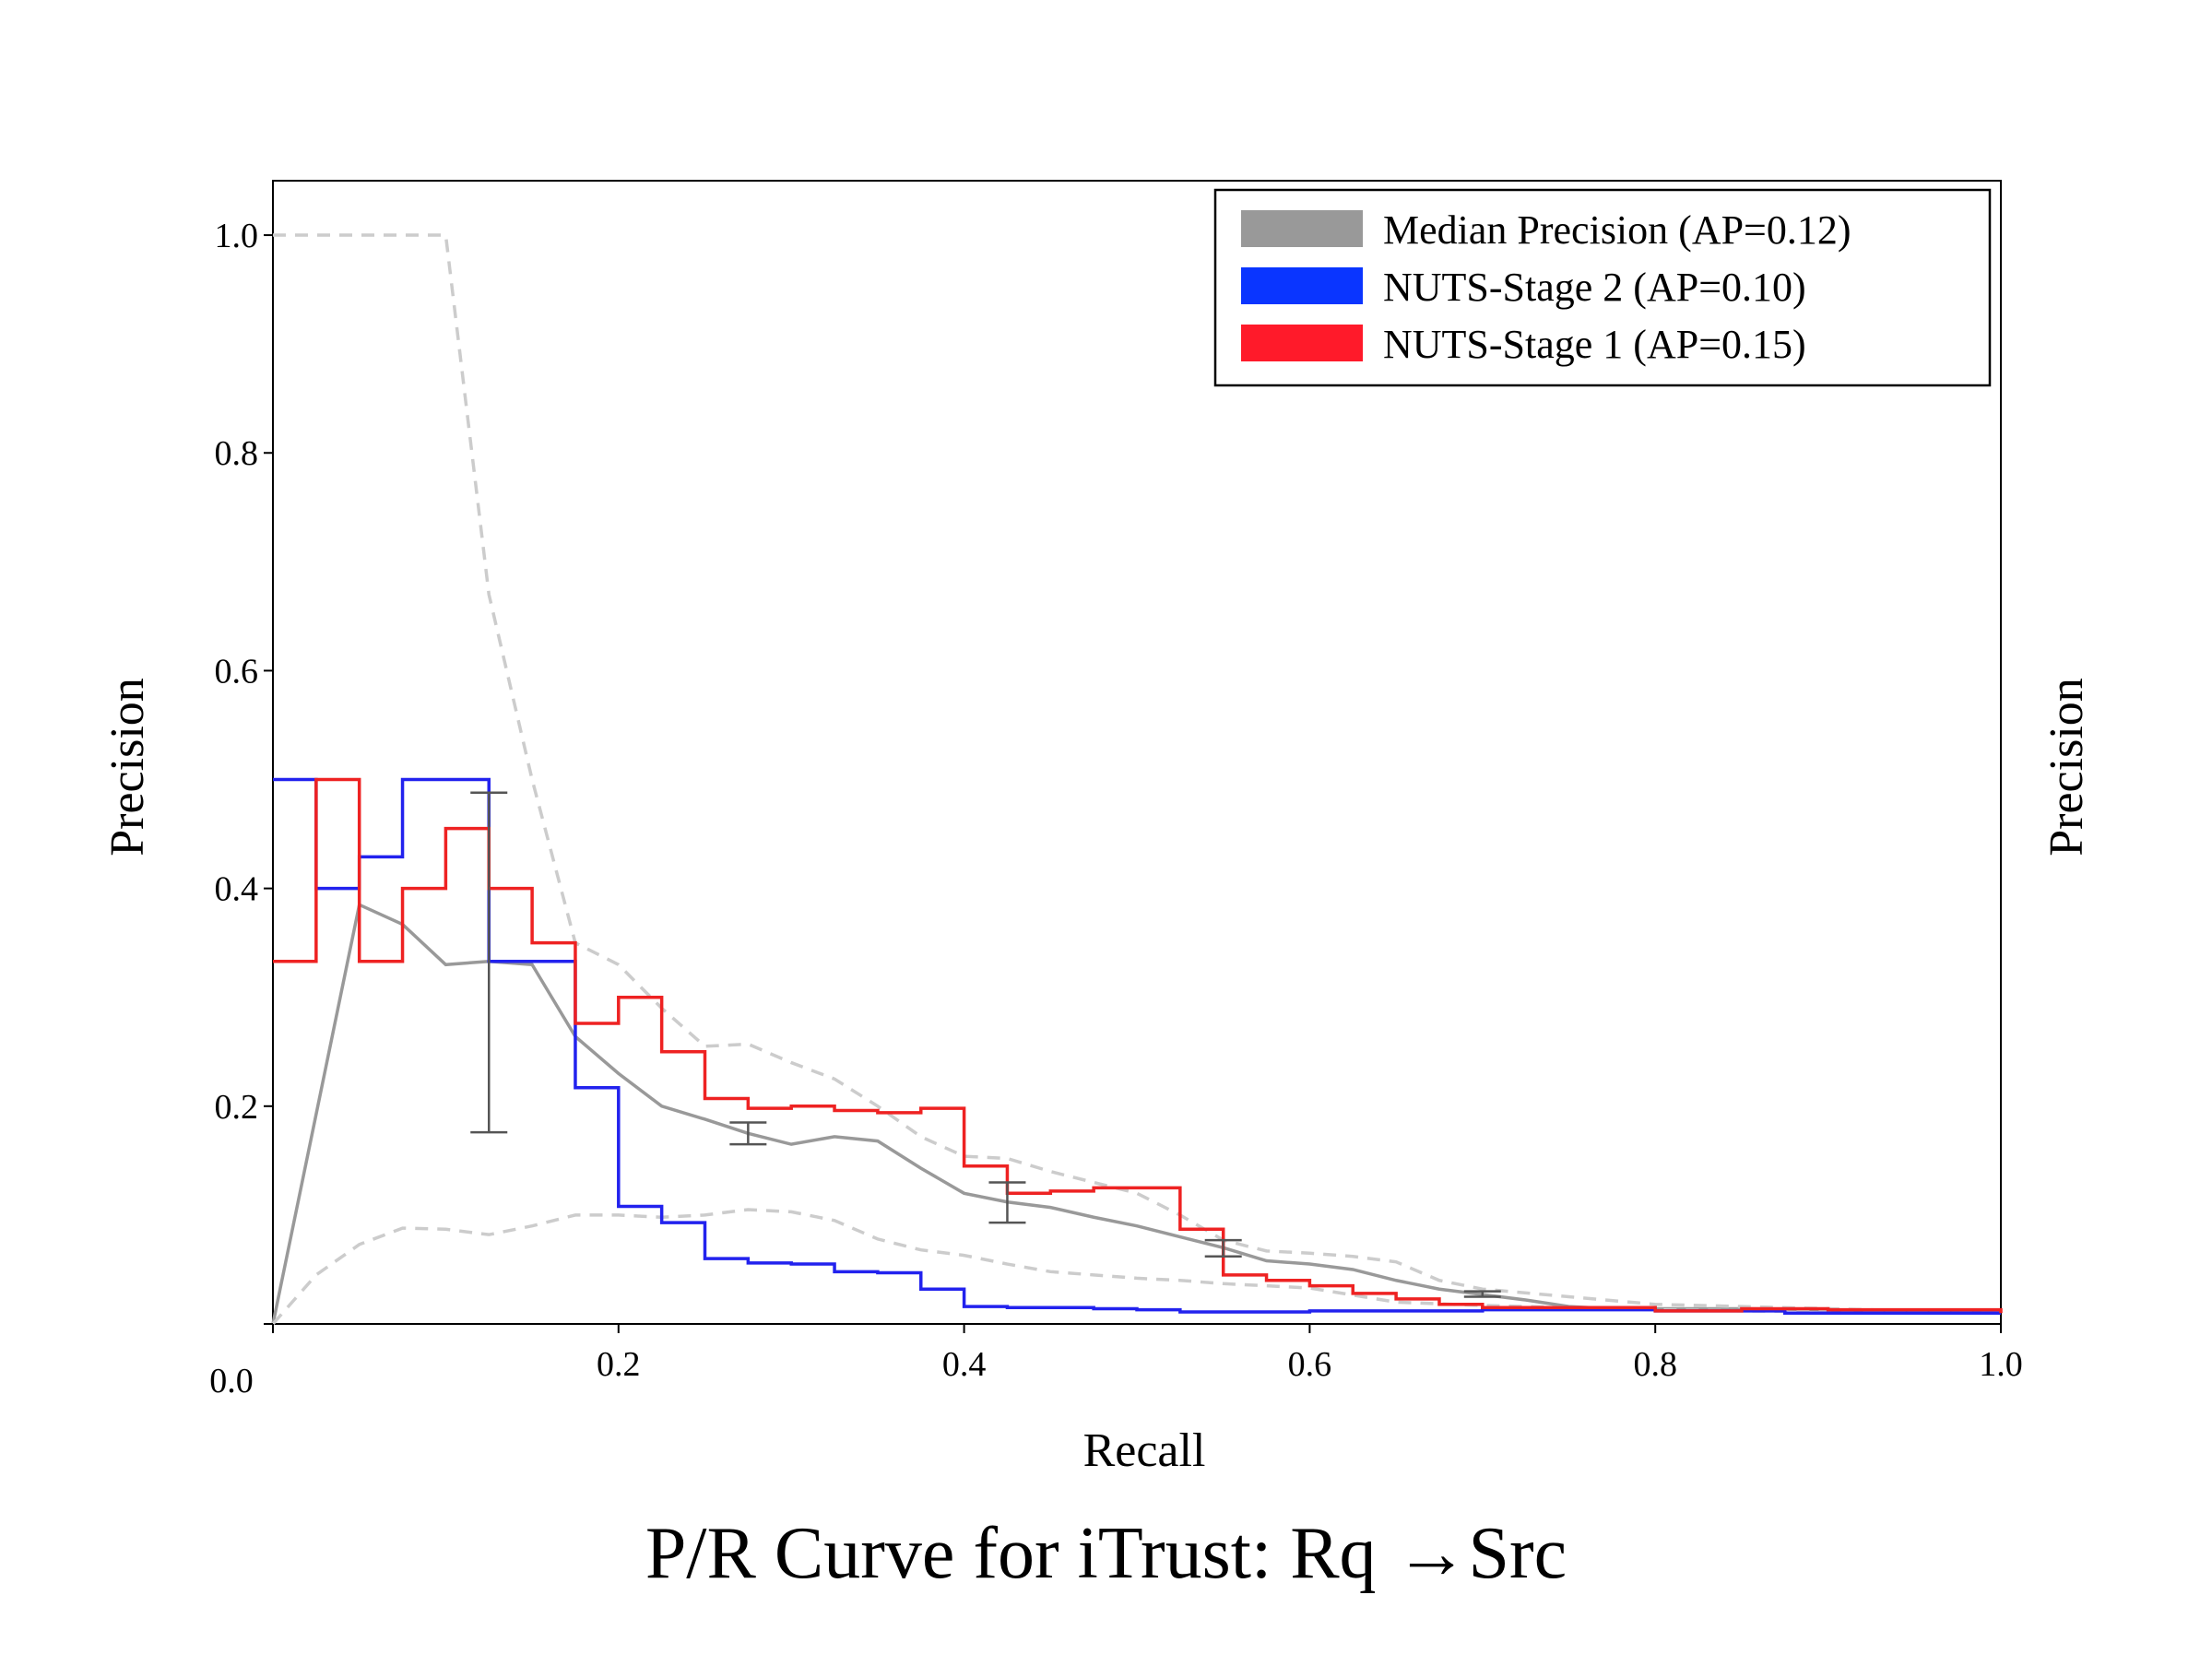 The height and width of the screenshot is (1654, 2212). I want to click on y-tick-label: 0.6, so click(237, 671).